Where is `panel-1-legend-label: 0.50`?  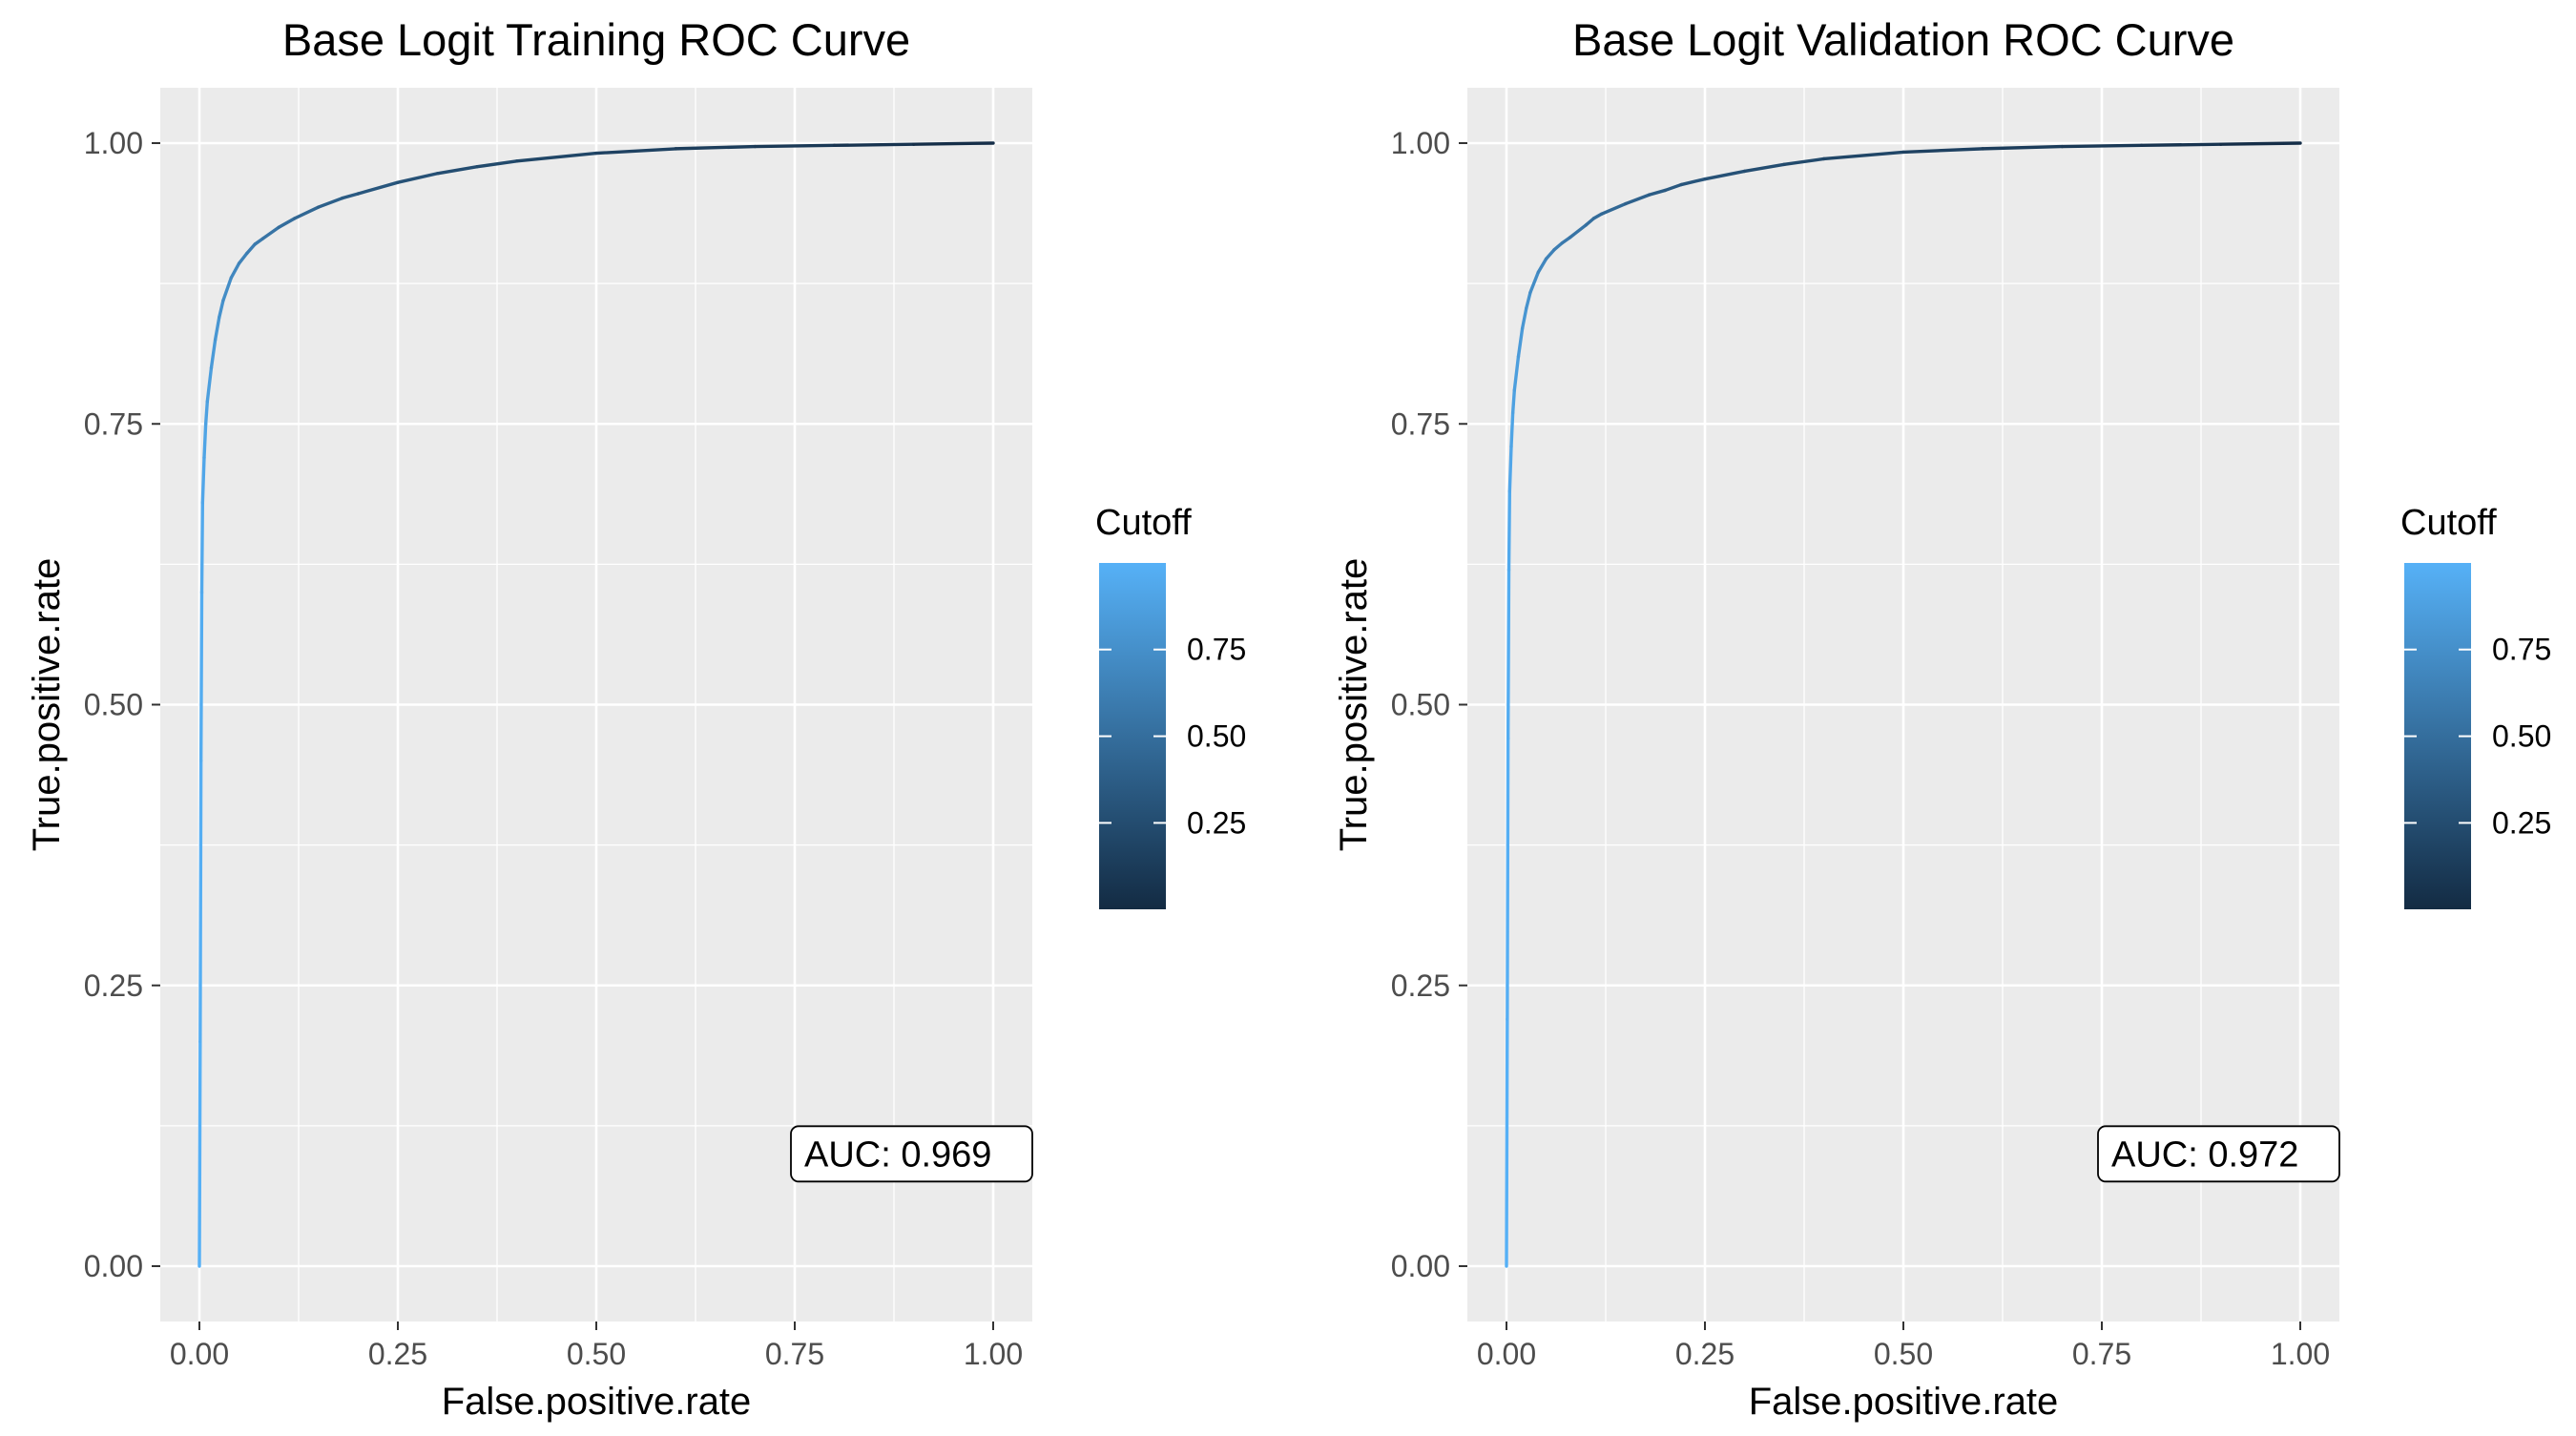
panel-1-legend-label: 0.50 is located at coordinates (1216, 736).